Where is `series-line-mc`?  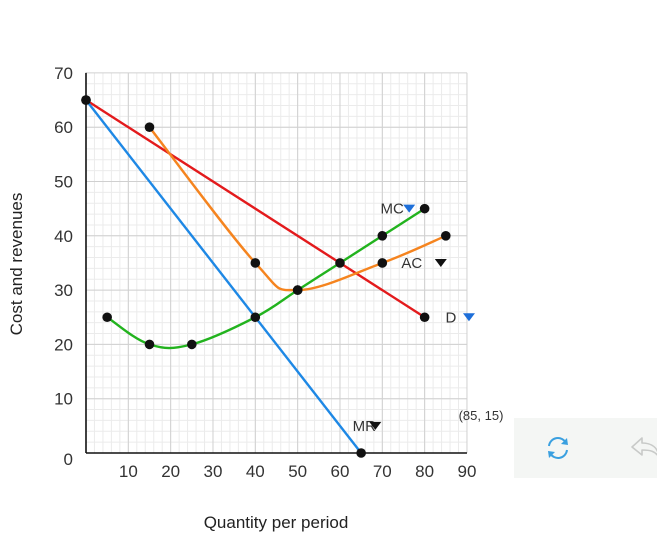 series-line-mc is located at coordinates (265, 278).